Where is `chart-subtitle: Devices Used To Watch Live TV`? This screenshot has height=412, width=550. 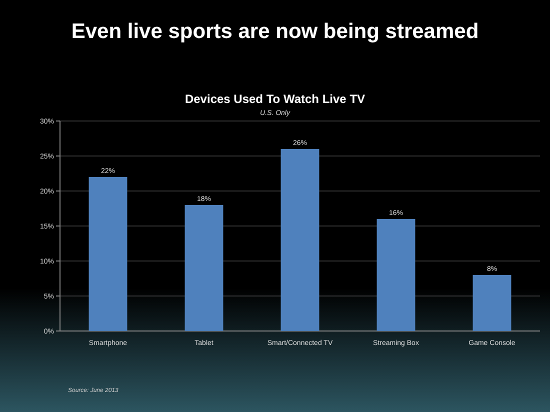 chart-subtitle: Devices Used To Watch Live TV is located at coordinates (275, 99).